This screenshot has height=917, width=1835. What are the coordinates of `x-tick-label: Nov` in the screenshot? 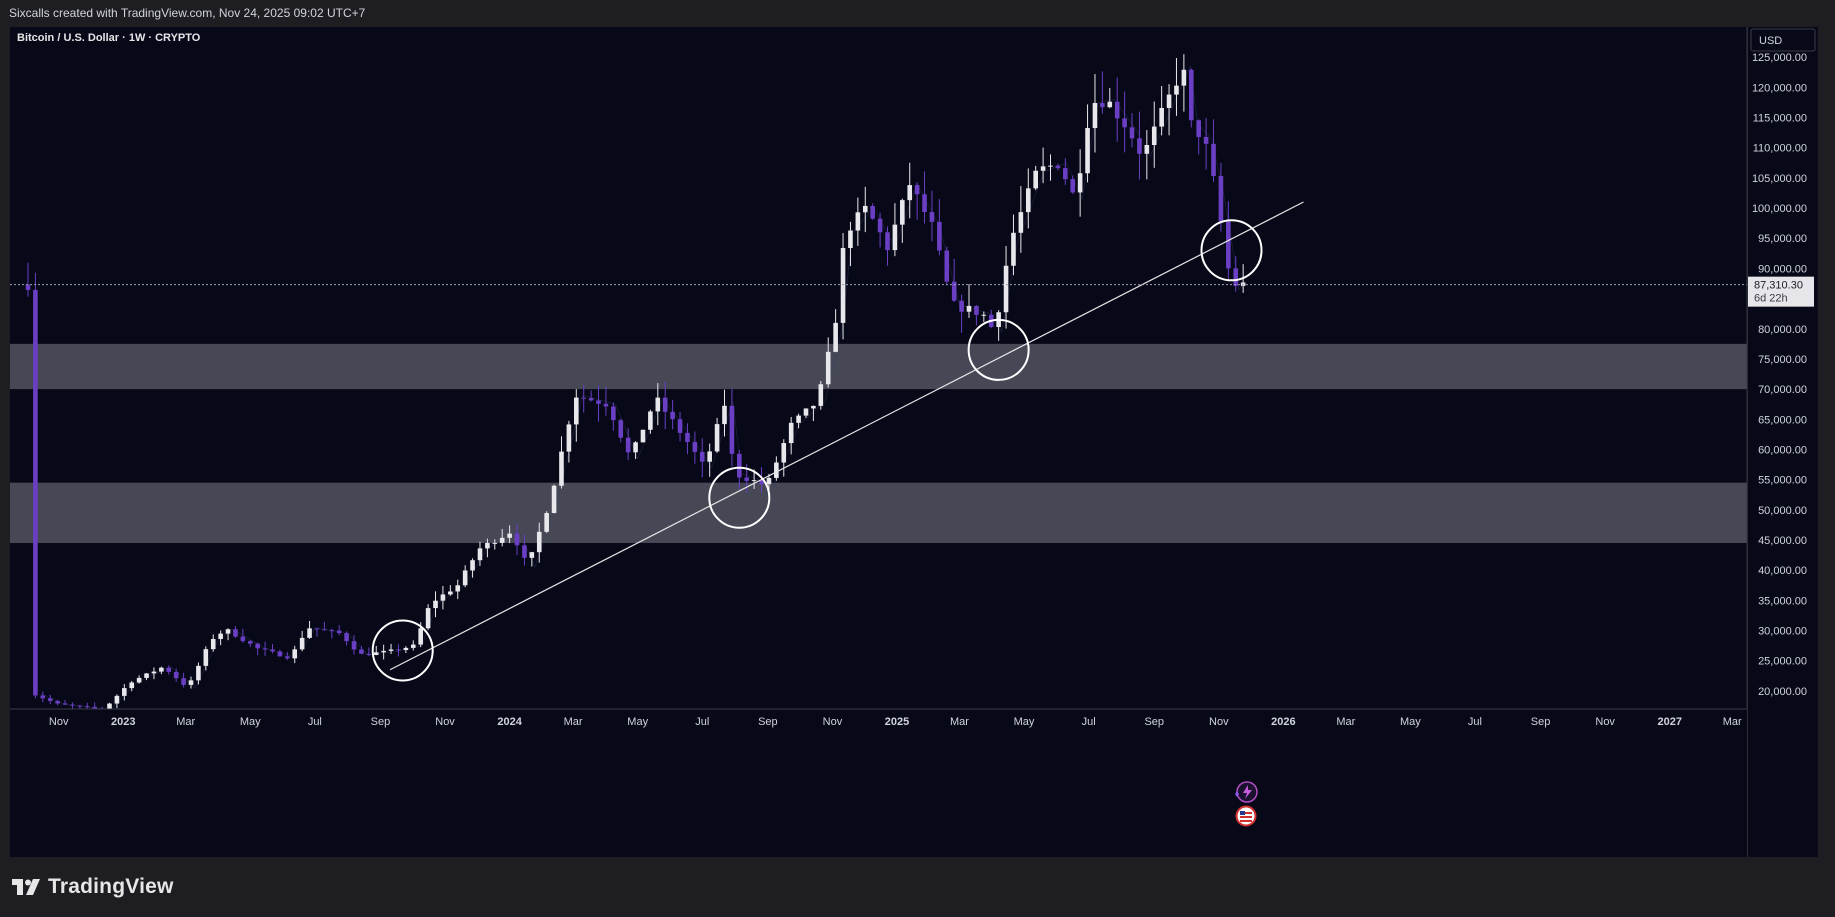 It's located at (1219, 722).